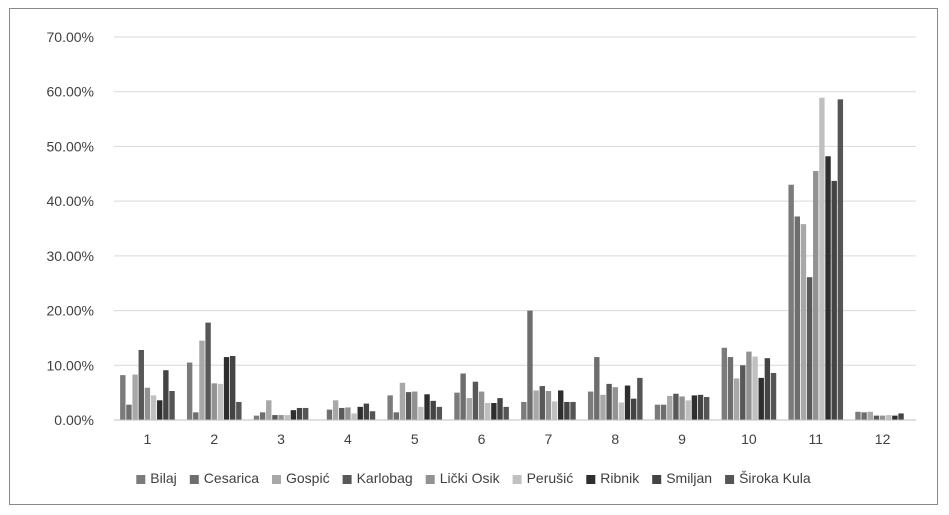 The height and width of the screenshot is (515, 949). I want to click on bar-7-li-ki-osik, so click(548, 405).